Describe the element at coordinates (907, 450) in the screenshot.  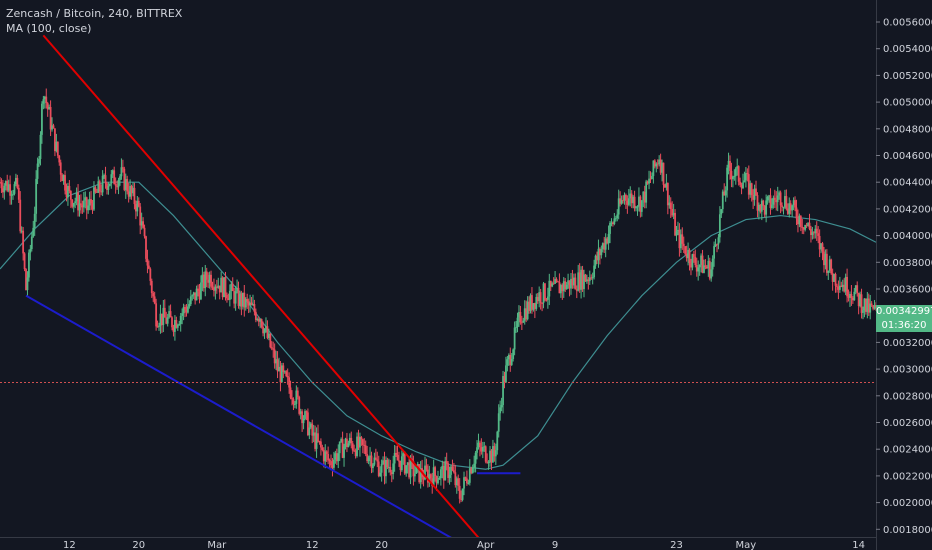
I see `price-tick-label: 0.00240000` at that location.